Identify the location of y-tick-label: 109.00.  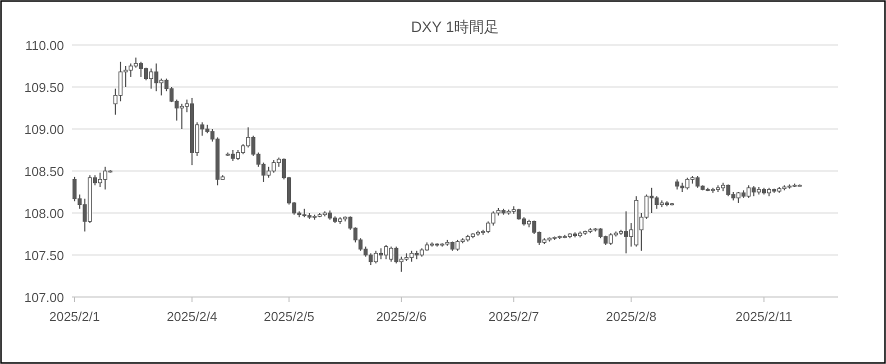
(44, 129).